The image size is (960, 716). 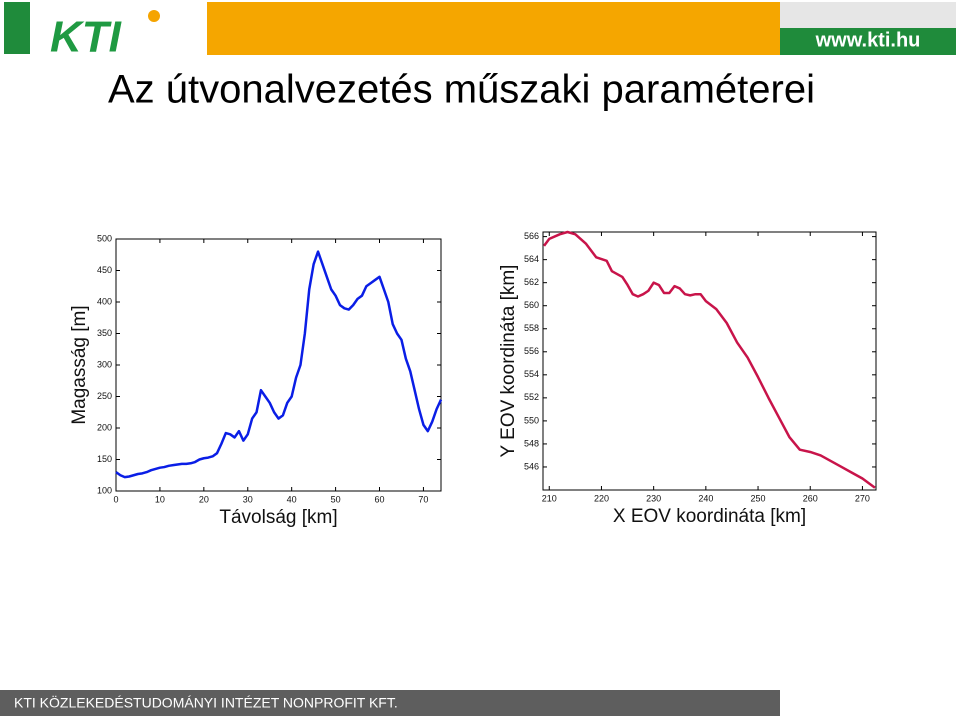 What do you see at coordinates (531, 420) in the screenshot?
I see `y-tick-label: 550` at bounding box center [531, 420].